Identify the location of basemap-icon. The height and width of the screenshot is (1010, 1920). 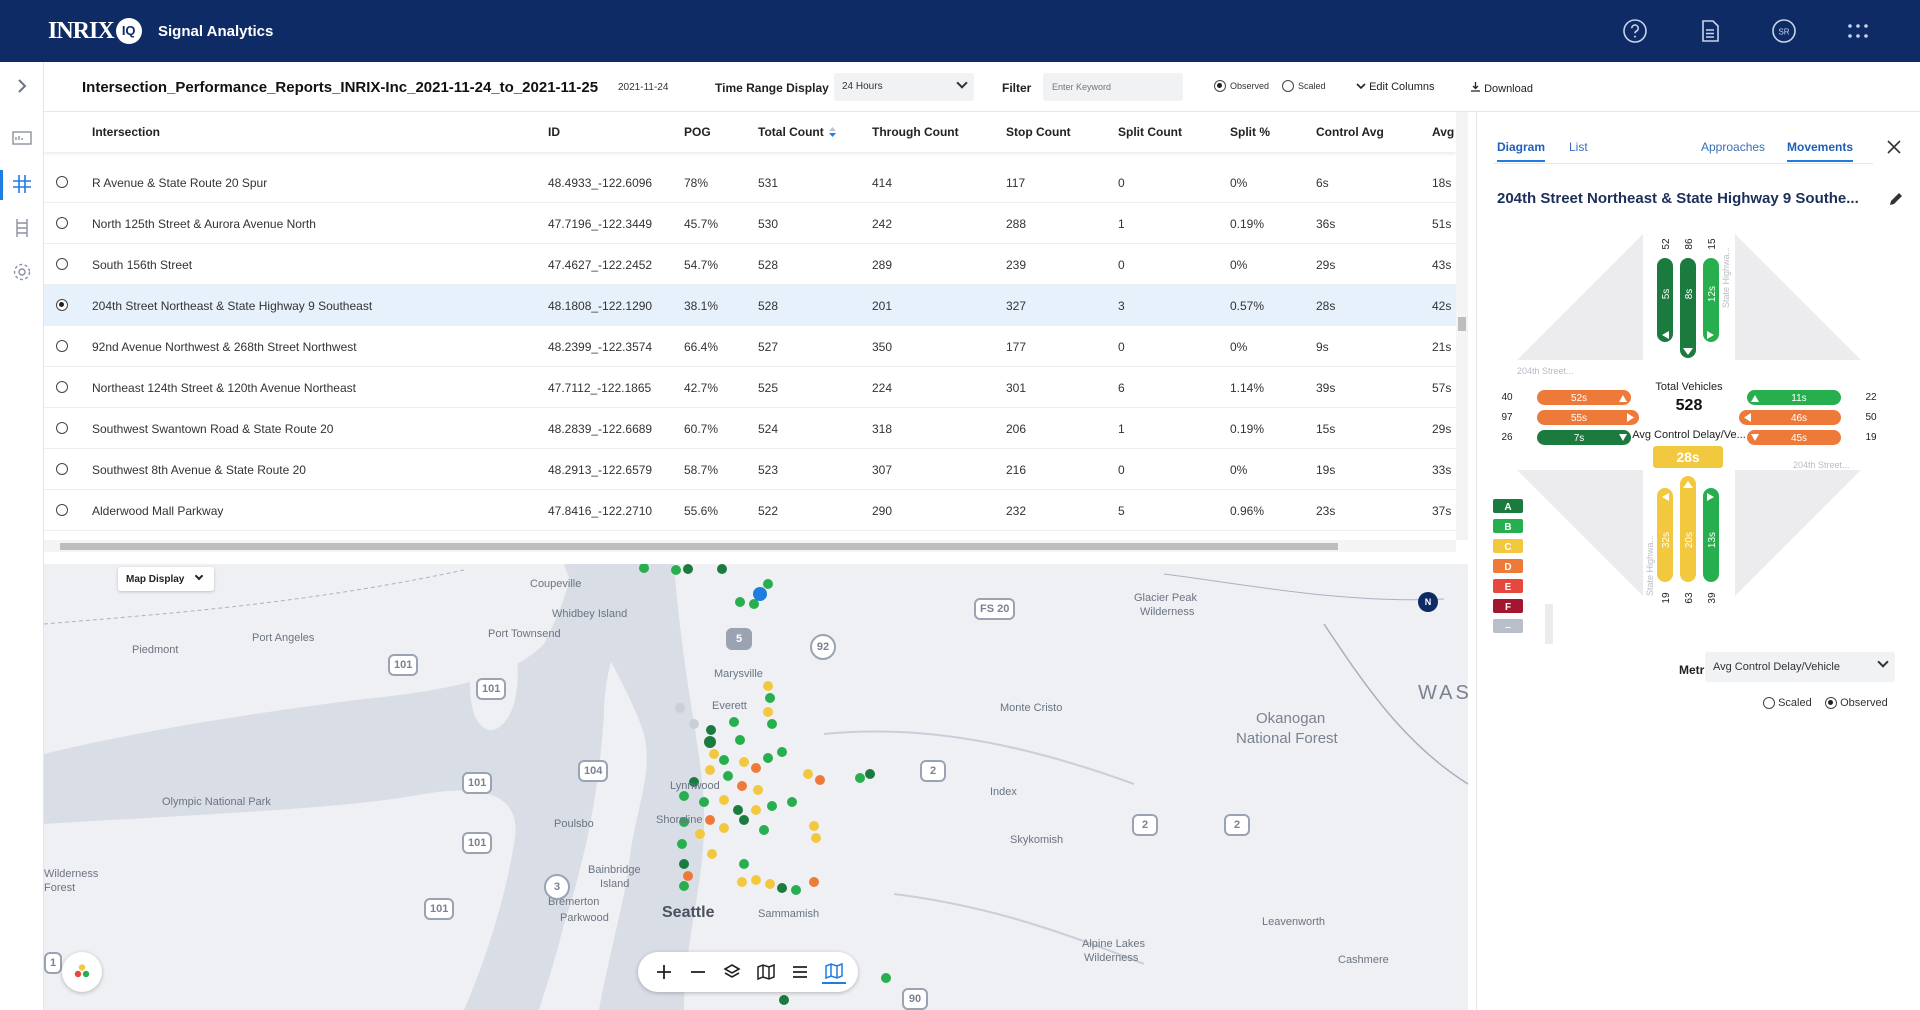
(766, 972).